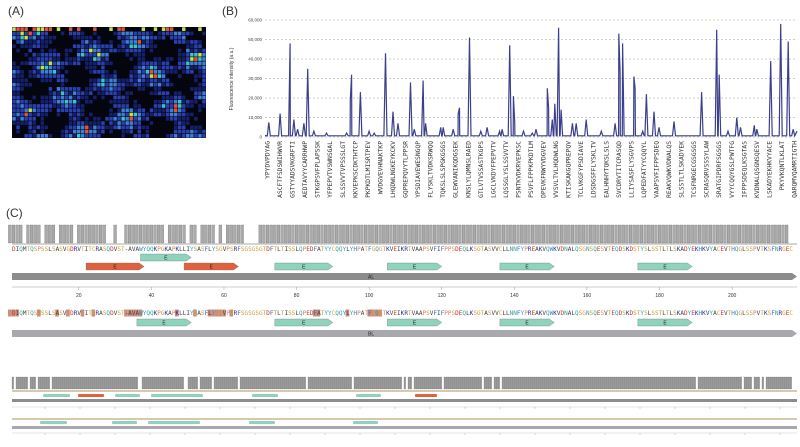 This screenshot has height=447, width=800. Describe the element at coordinates (159, 422) in the screenshot. I see `overview-strand` at that location.